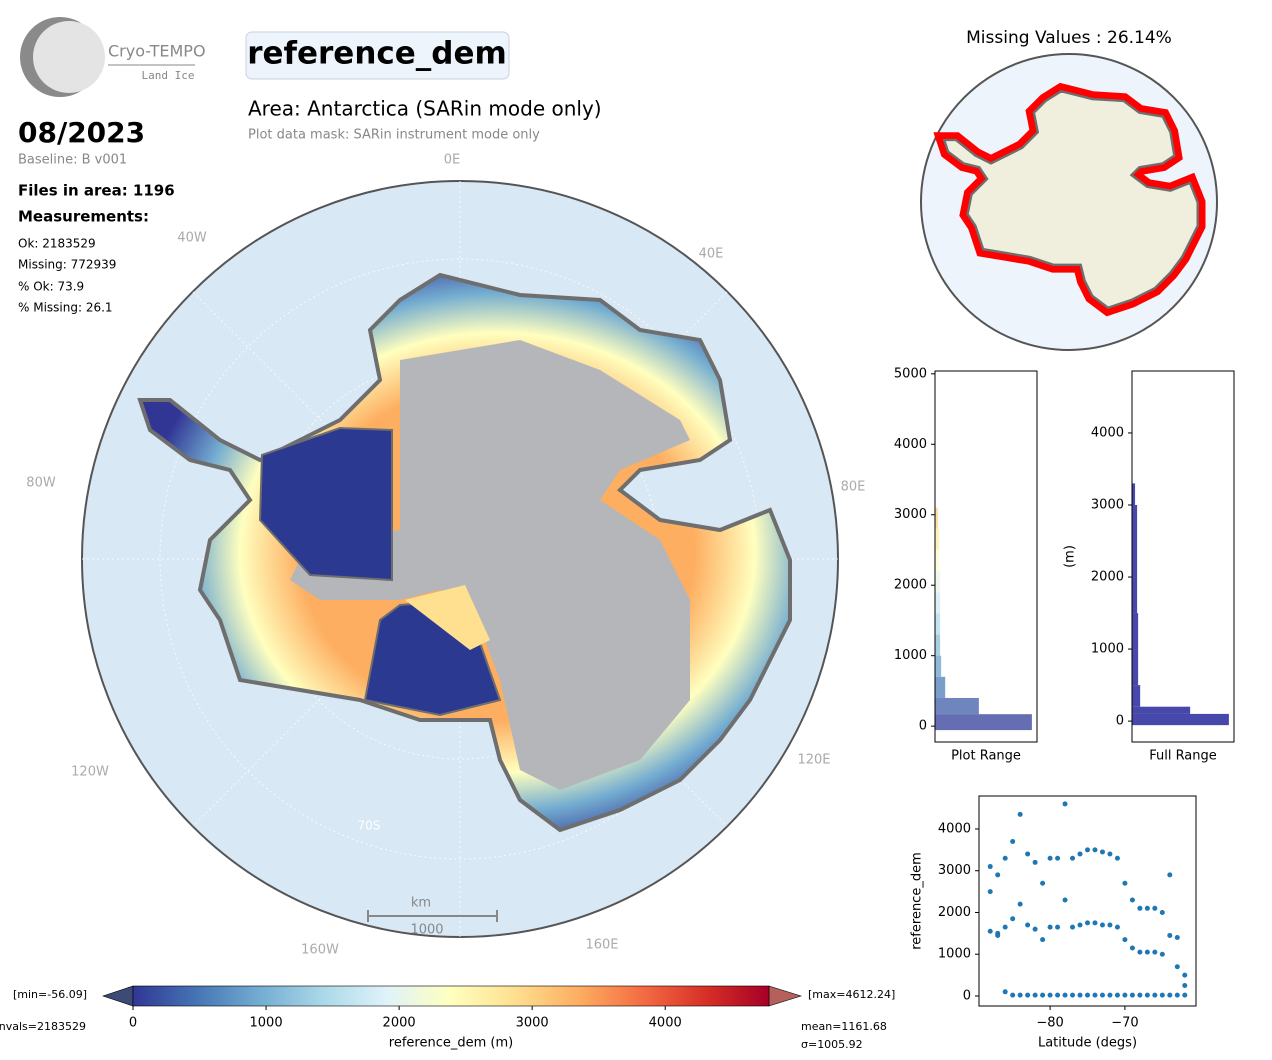 The width and height of the screenshot is (1272, 1060). Describe the element at coordinates (50, 994) in the screenshot. I see `min-label: [min=-56.09]` at that location.